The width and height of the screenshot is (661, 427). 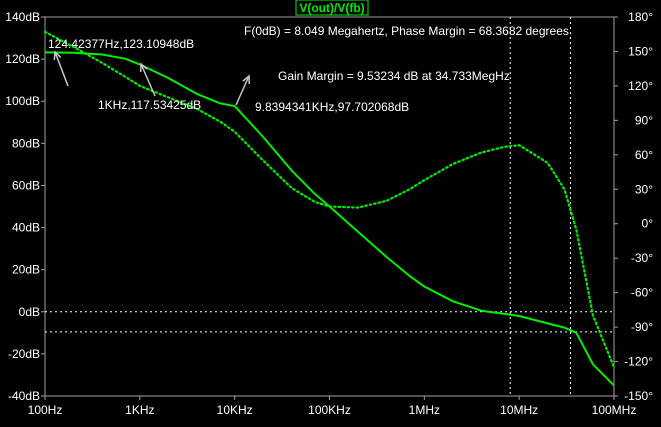 What do you see at coordinates (235, 410) in the screenshot?
I see `x-tick-label: 10KHz` at bounding box center [235, 410].